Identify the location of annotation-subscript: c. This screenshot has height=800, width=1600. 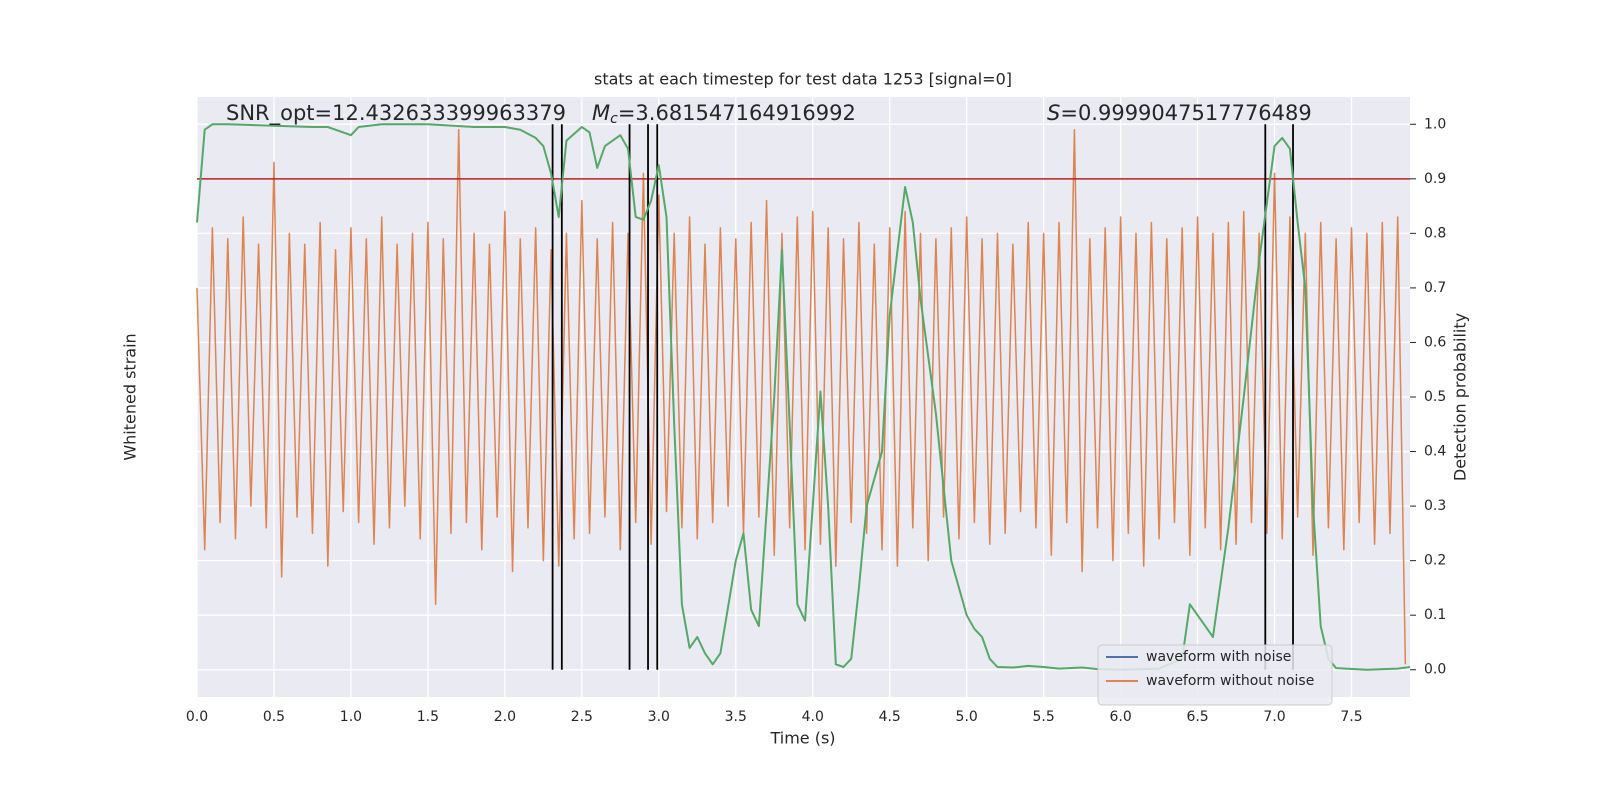
(614, 119).